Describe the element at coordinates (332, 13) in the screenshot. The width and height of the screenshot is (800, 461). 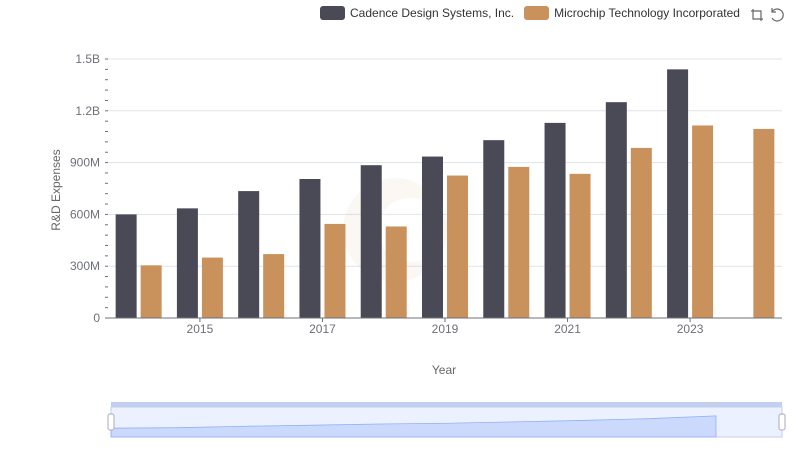
I see `legend-swatch-cadence` at that location.